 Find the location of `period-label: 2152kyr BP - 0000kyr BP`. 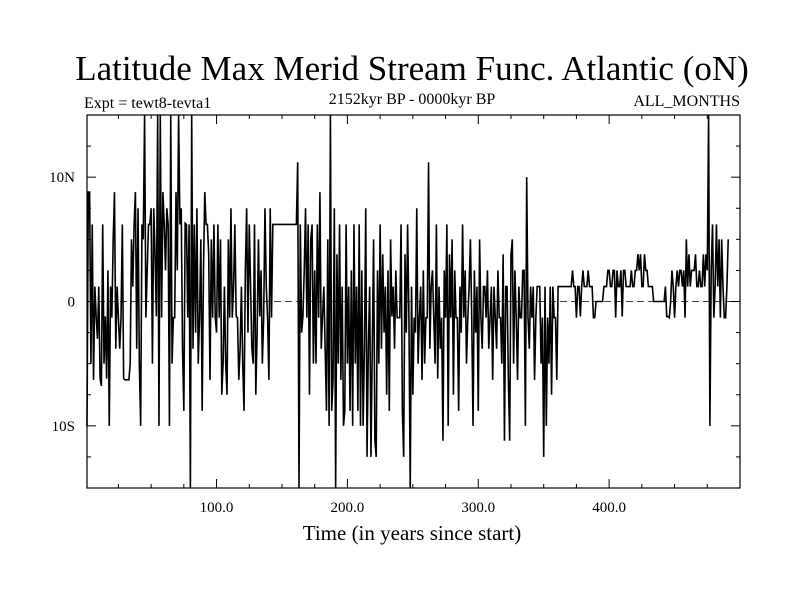

period-label: 2152kyr BP - 0000kyr BP is located at coordinates (412, 99).